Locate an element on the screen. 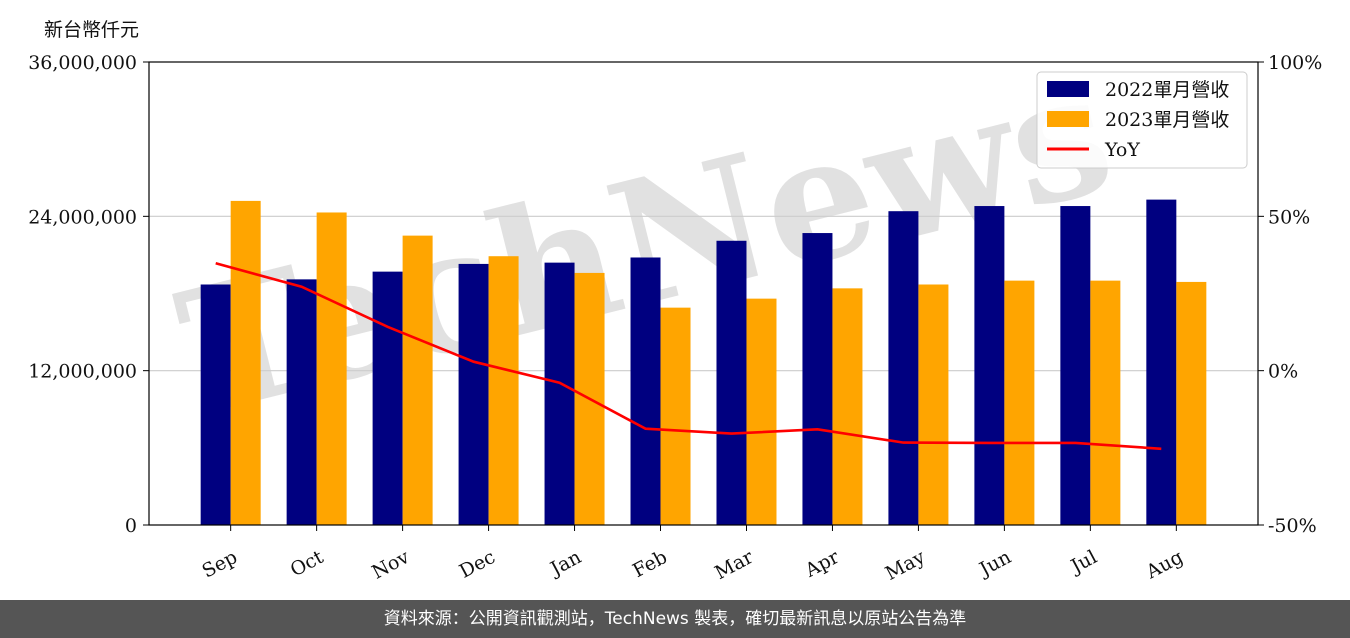  x-tick-label: Jul is located at coordinates (1083, 562).